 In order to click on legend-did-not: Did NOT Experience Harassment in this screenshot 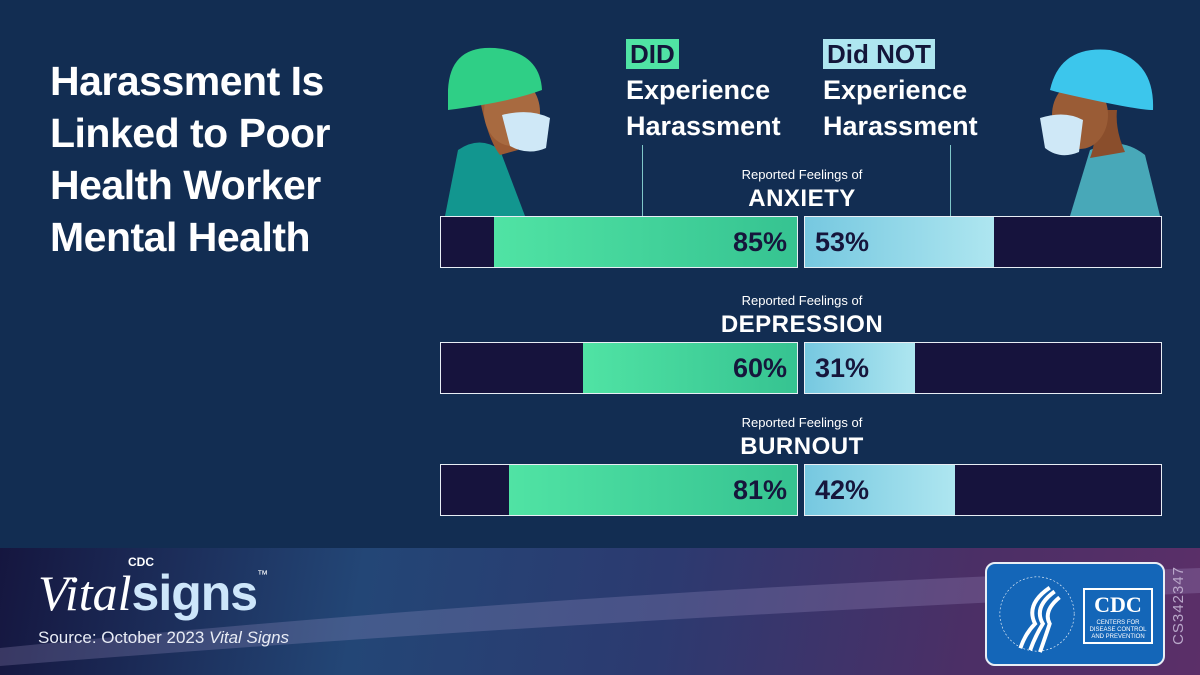, I will do `click(900, 90)`.